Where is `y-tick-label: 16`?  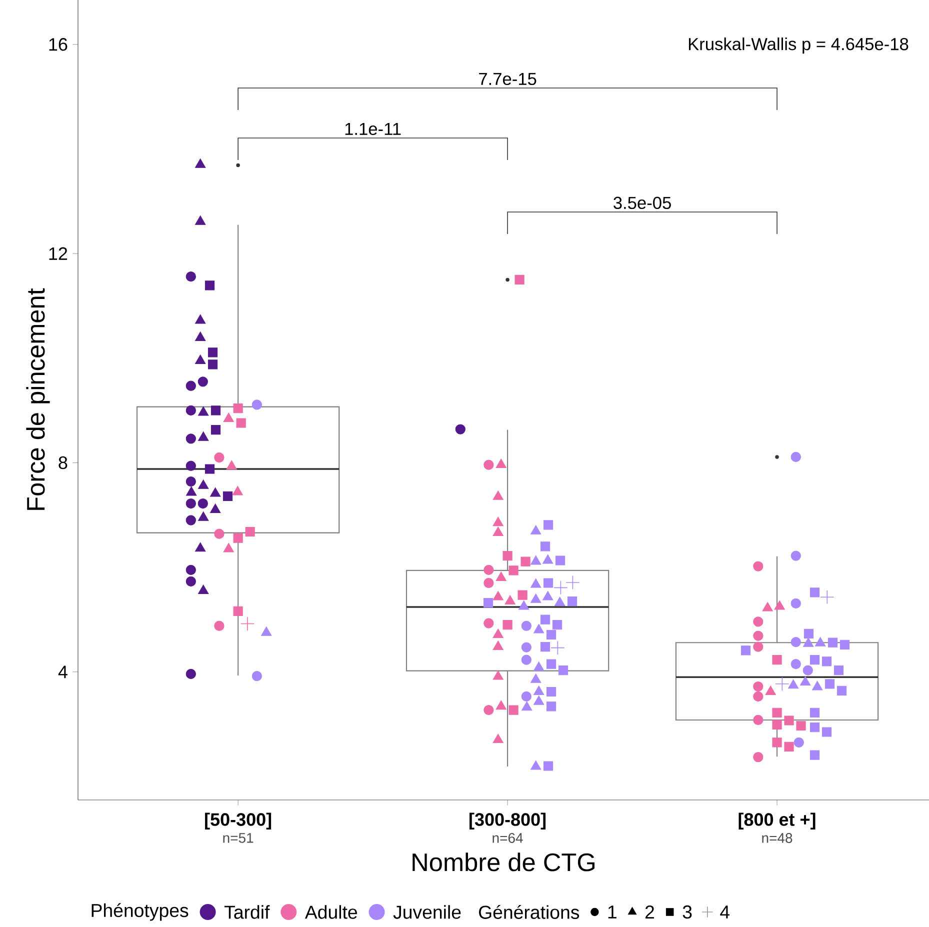 y-tick-label: 16 is located at coordinates (58, 44).